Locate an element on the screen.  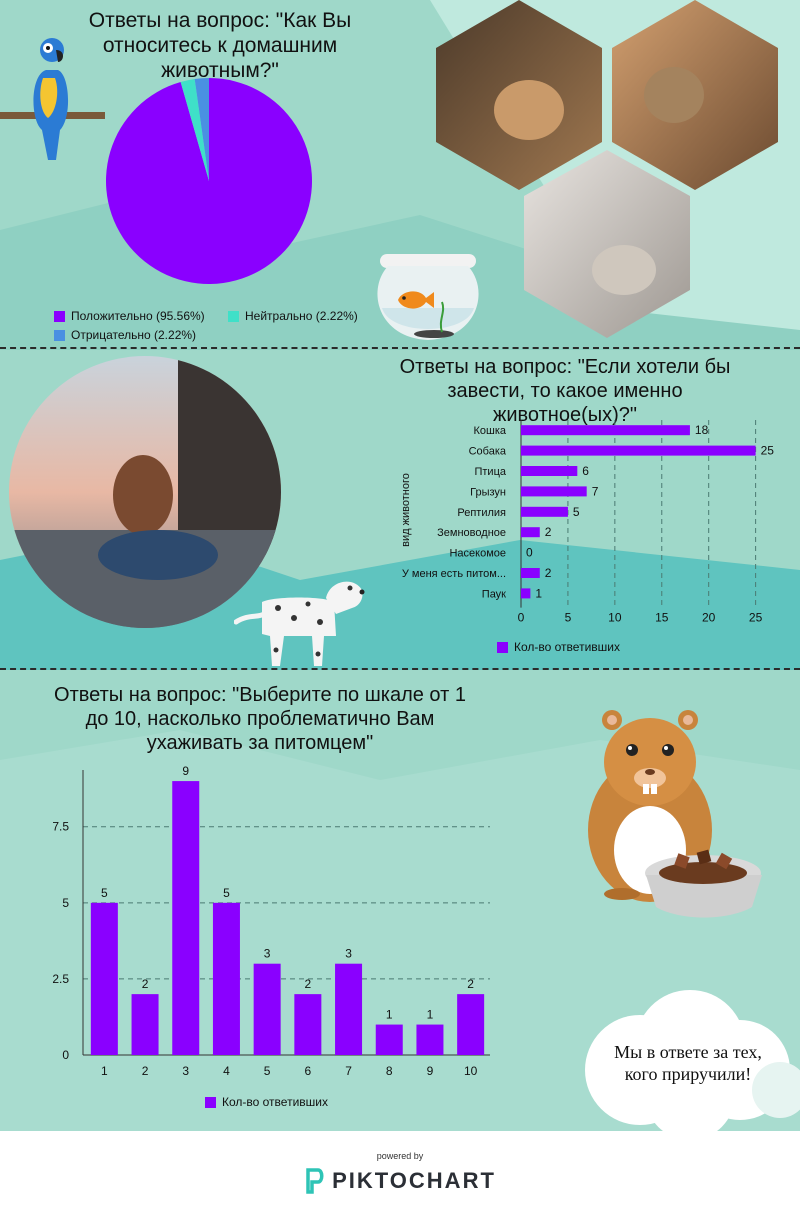
hbar-y-axis-label: вид животного is located at coordinates (406, 510).